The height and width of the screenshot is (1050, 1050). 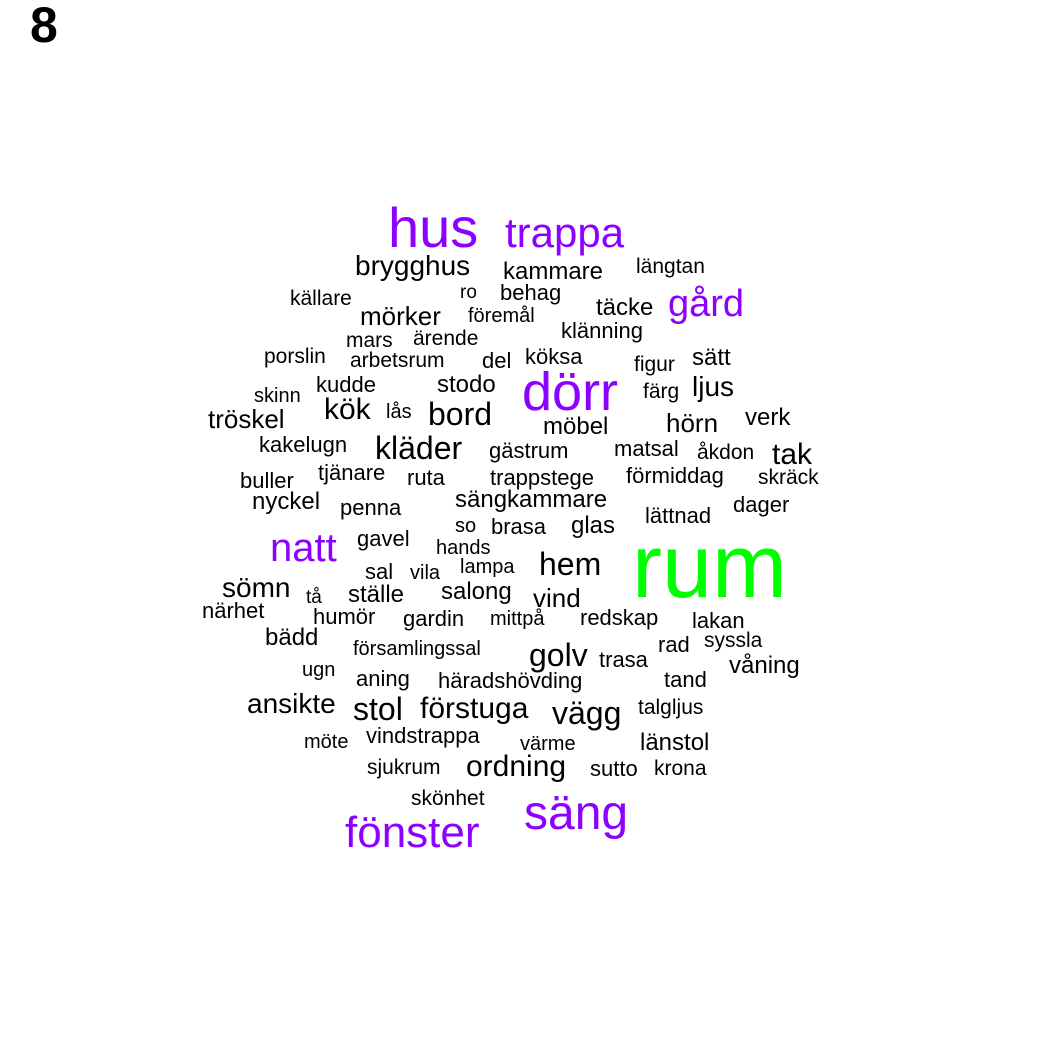 I want to click on word-mörker: mörker, so click(x=400, y=316).